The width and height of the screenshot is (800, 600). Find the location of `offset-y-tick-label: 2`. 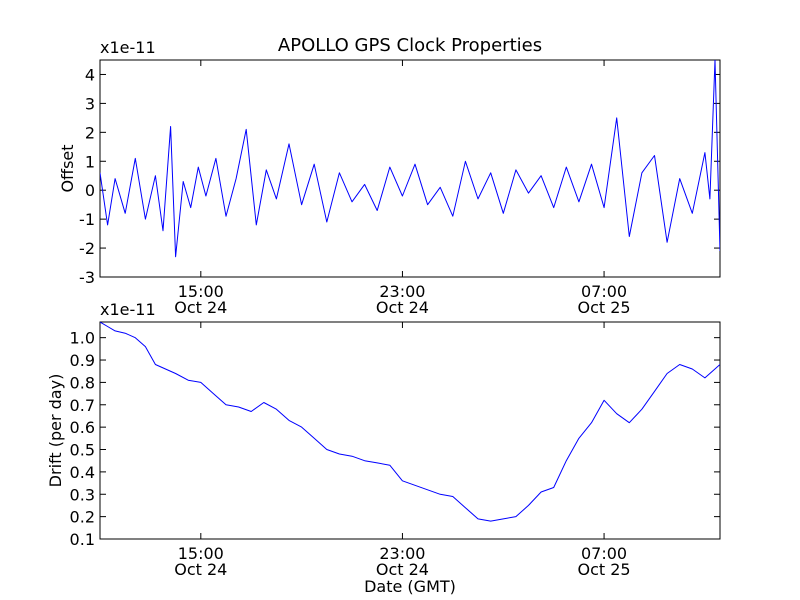

offset-y-tick-label: 2 is located at coordinates (90, 132).